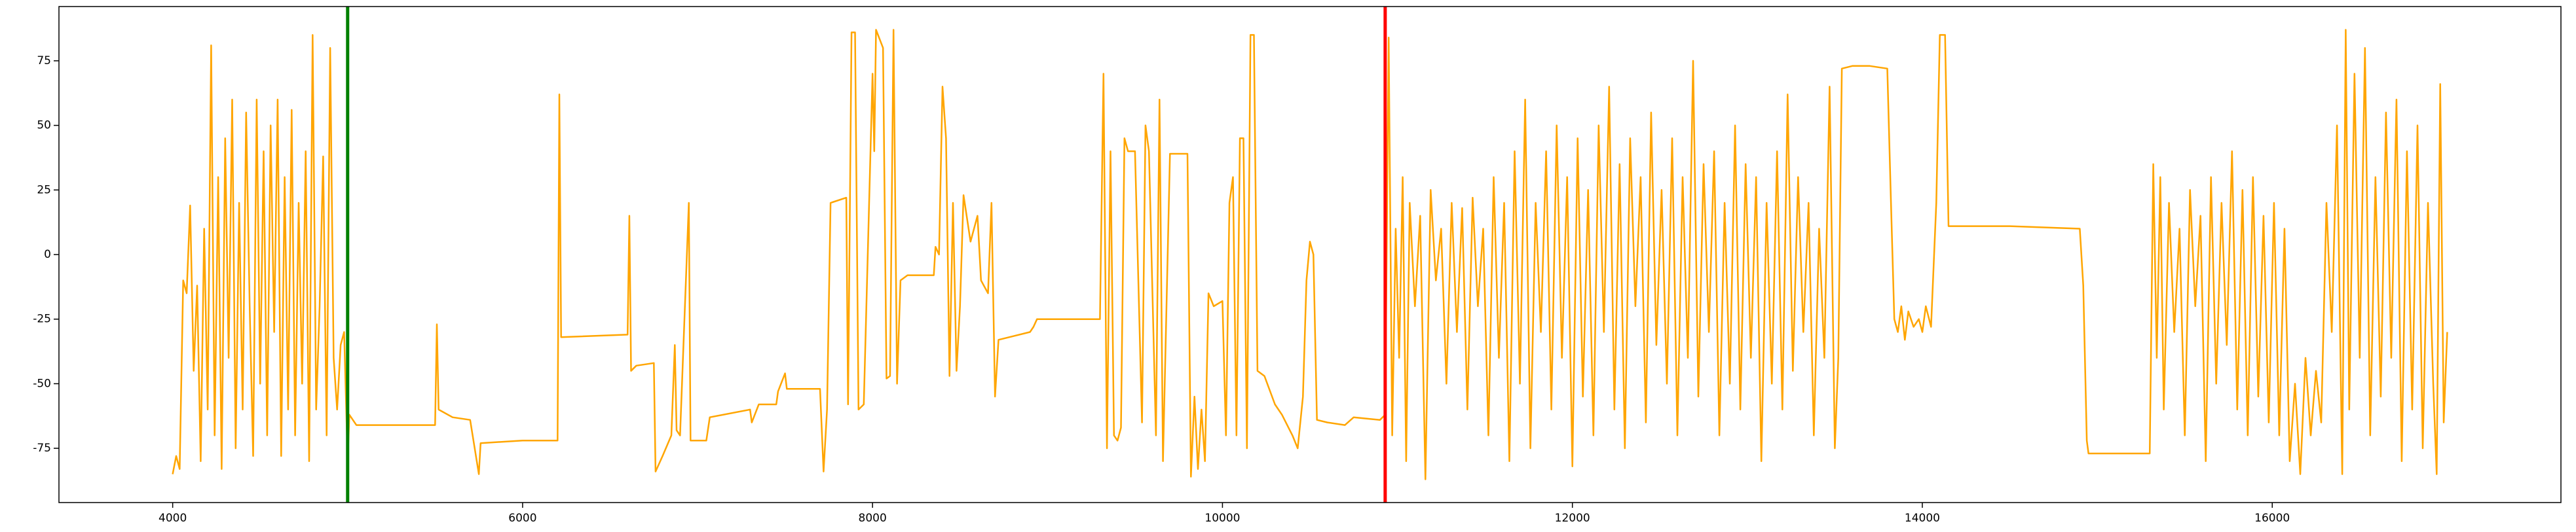 The height and width of the screenshot is (532, 2576). I want to click on x-tick-label: 6000, so click(522, 518).